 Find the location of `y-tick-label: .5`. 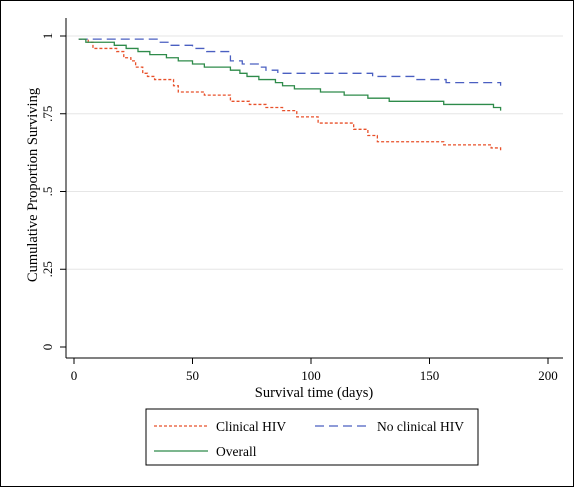

y-tick-label: .5 is located at coordinates (47, 192).